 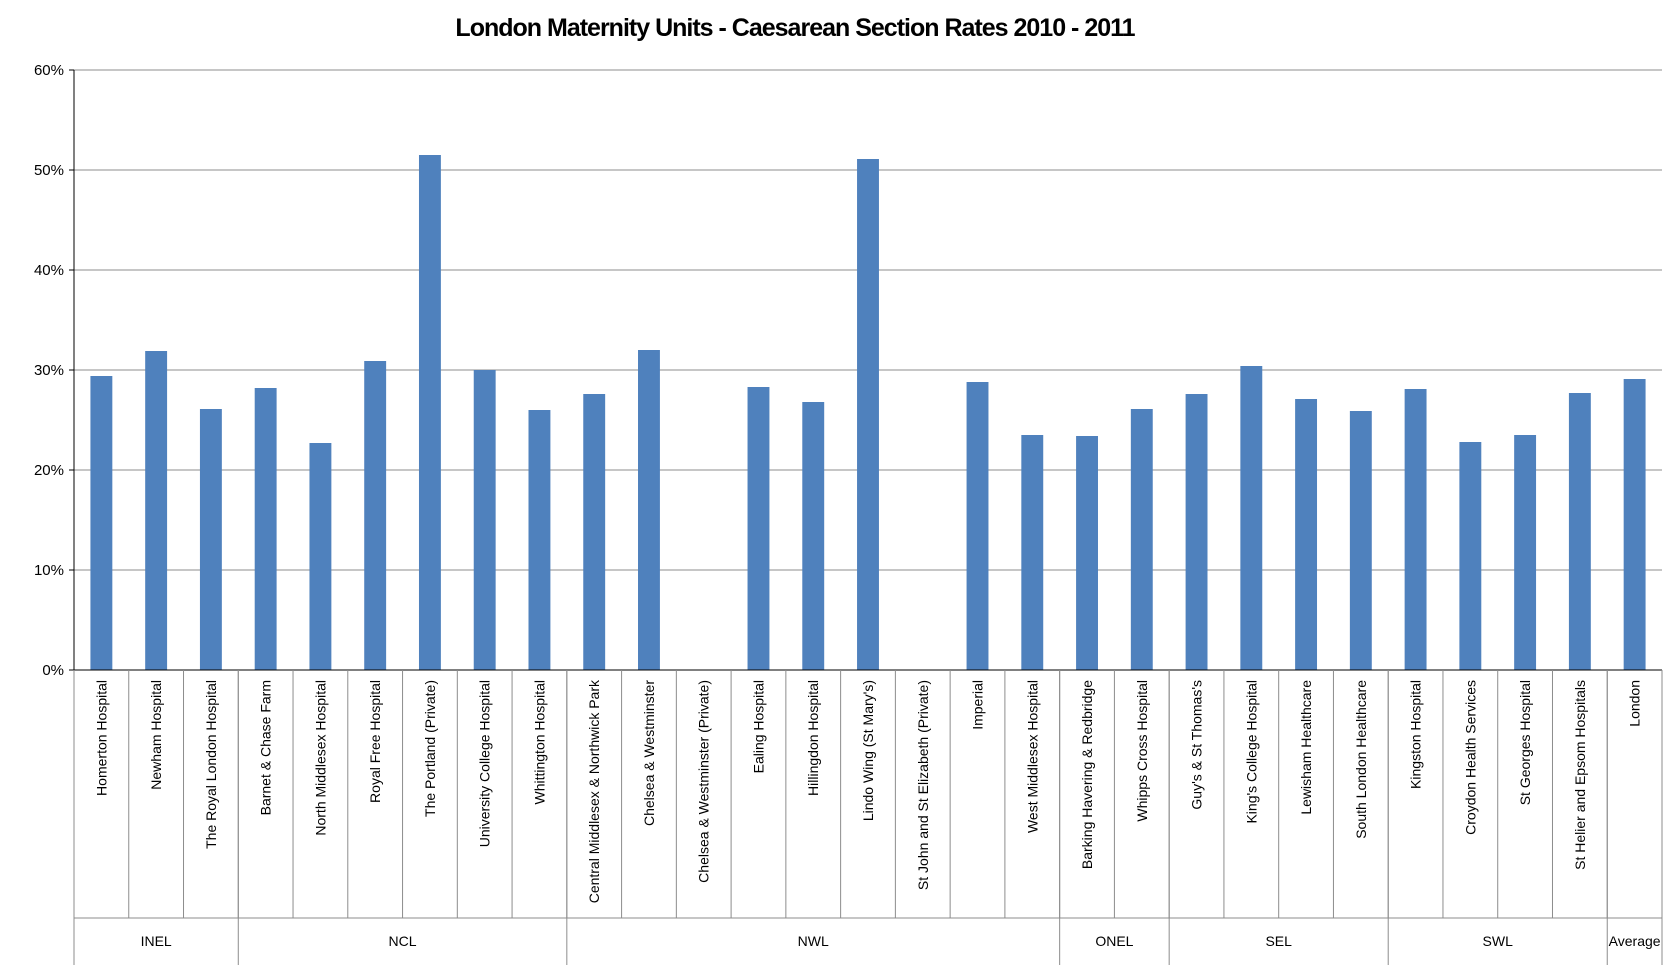 I want to click on x-tick-label: South London Healthcare, so click(x=1361, y=759).